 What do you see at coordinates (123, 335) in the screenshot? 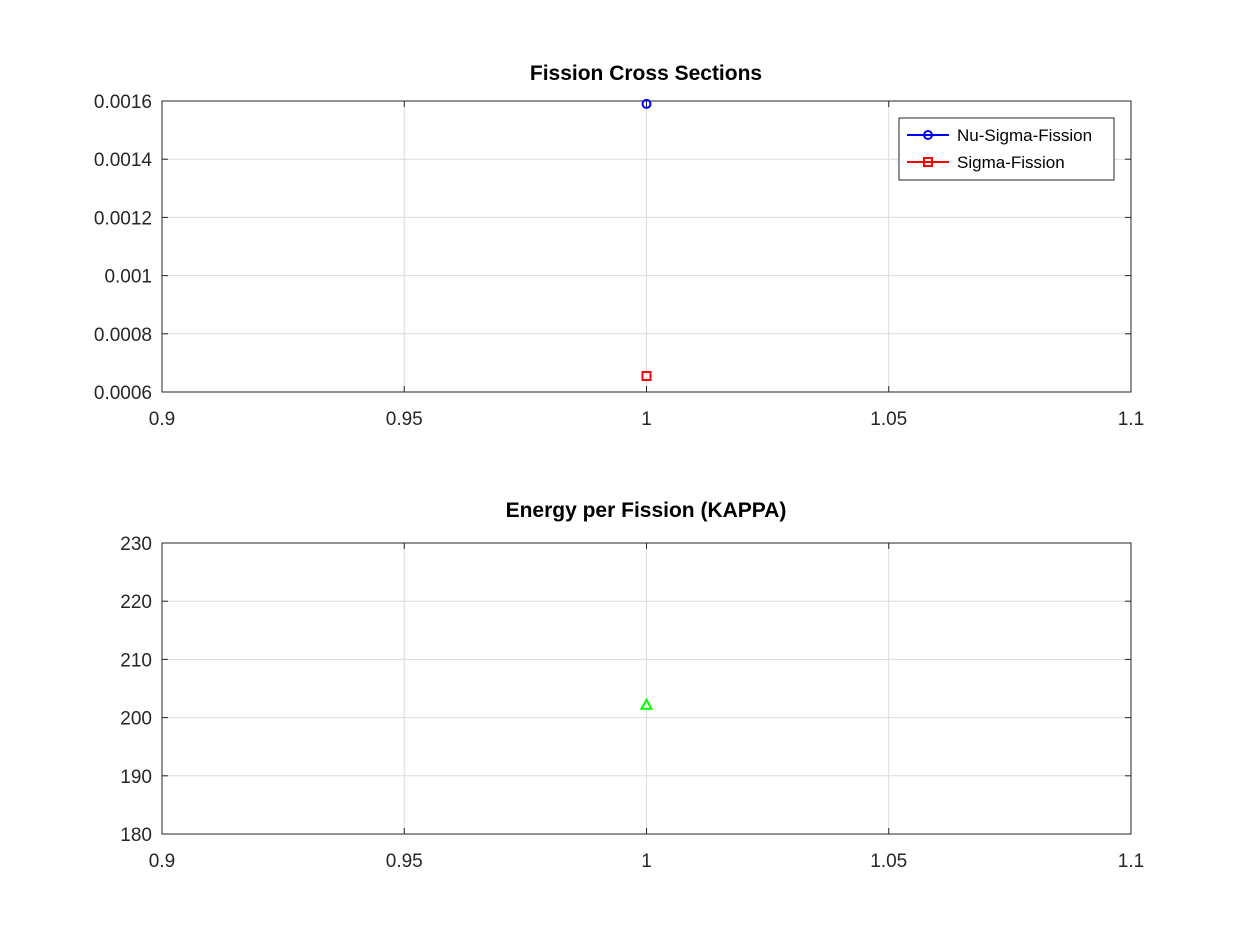
I see `y-tick-label: 0.0008` at bounding box center [123, 335].